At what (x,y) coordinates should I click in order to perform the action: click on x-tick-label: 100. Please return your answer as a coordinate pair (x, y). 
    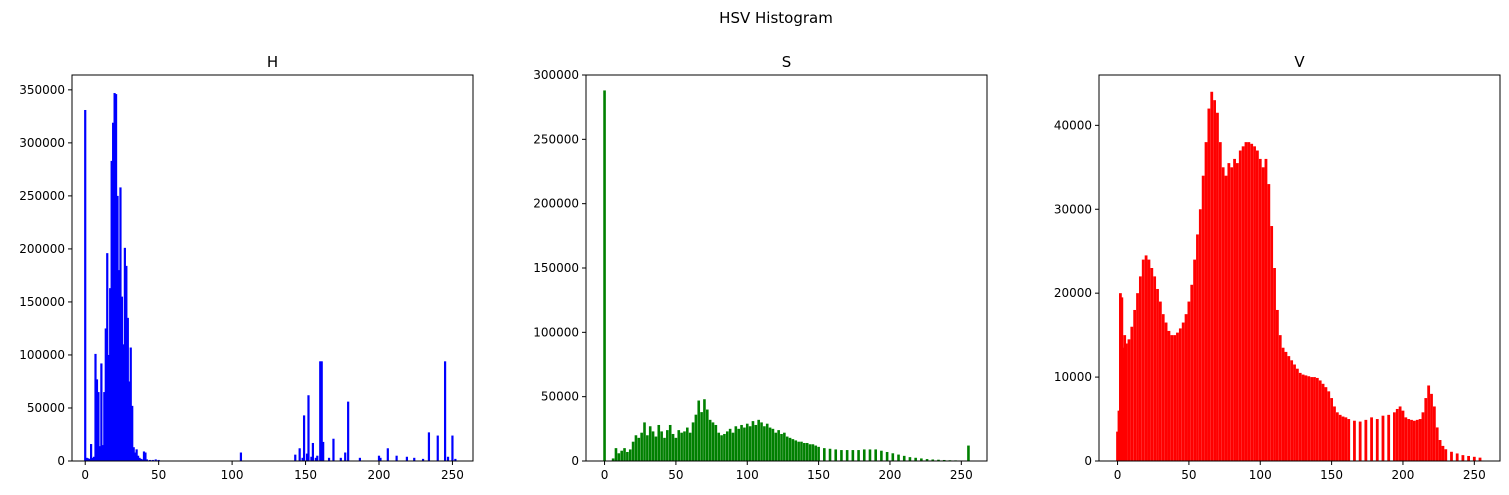
    Looking at the image, I should click on (1260, 475).